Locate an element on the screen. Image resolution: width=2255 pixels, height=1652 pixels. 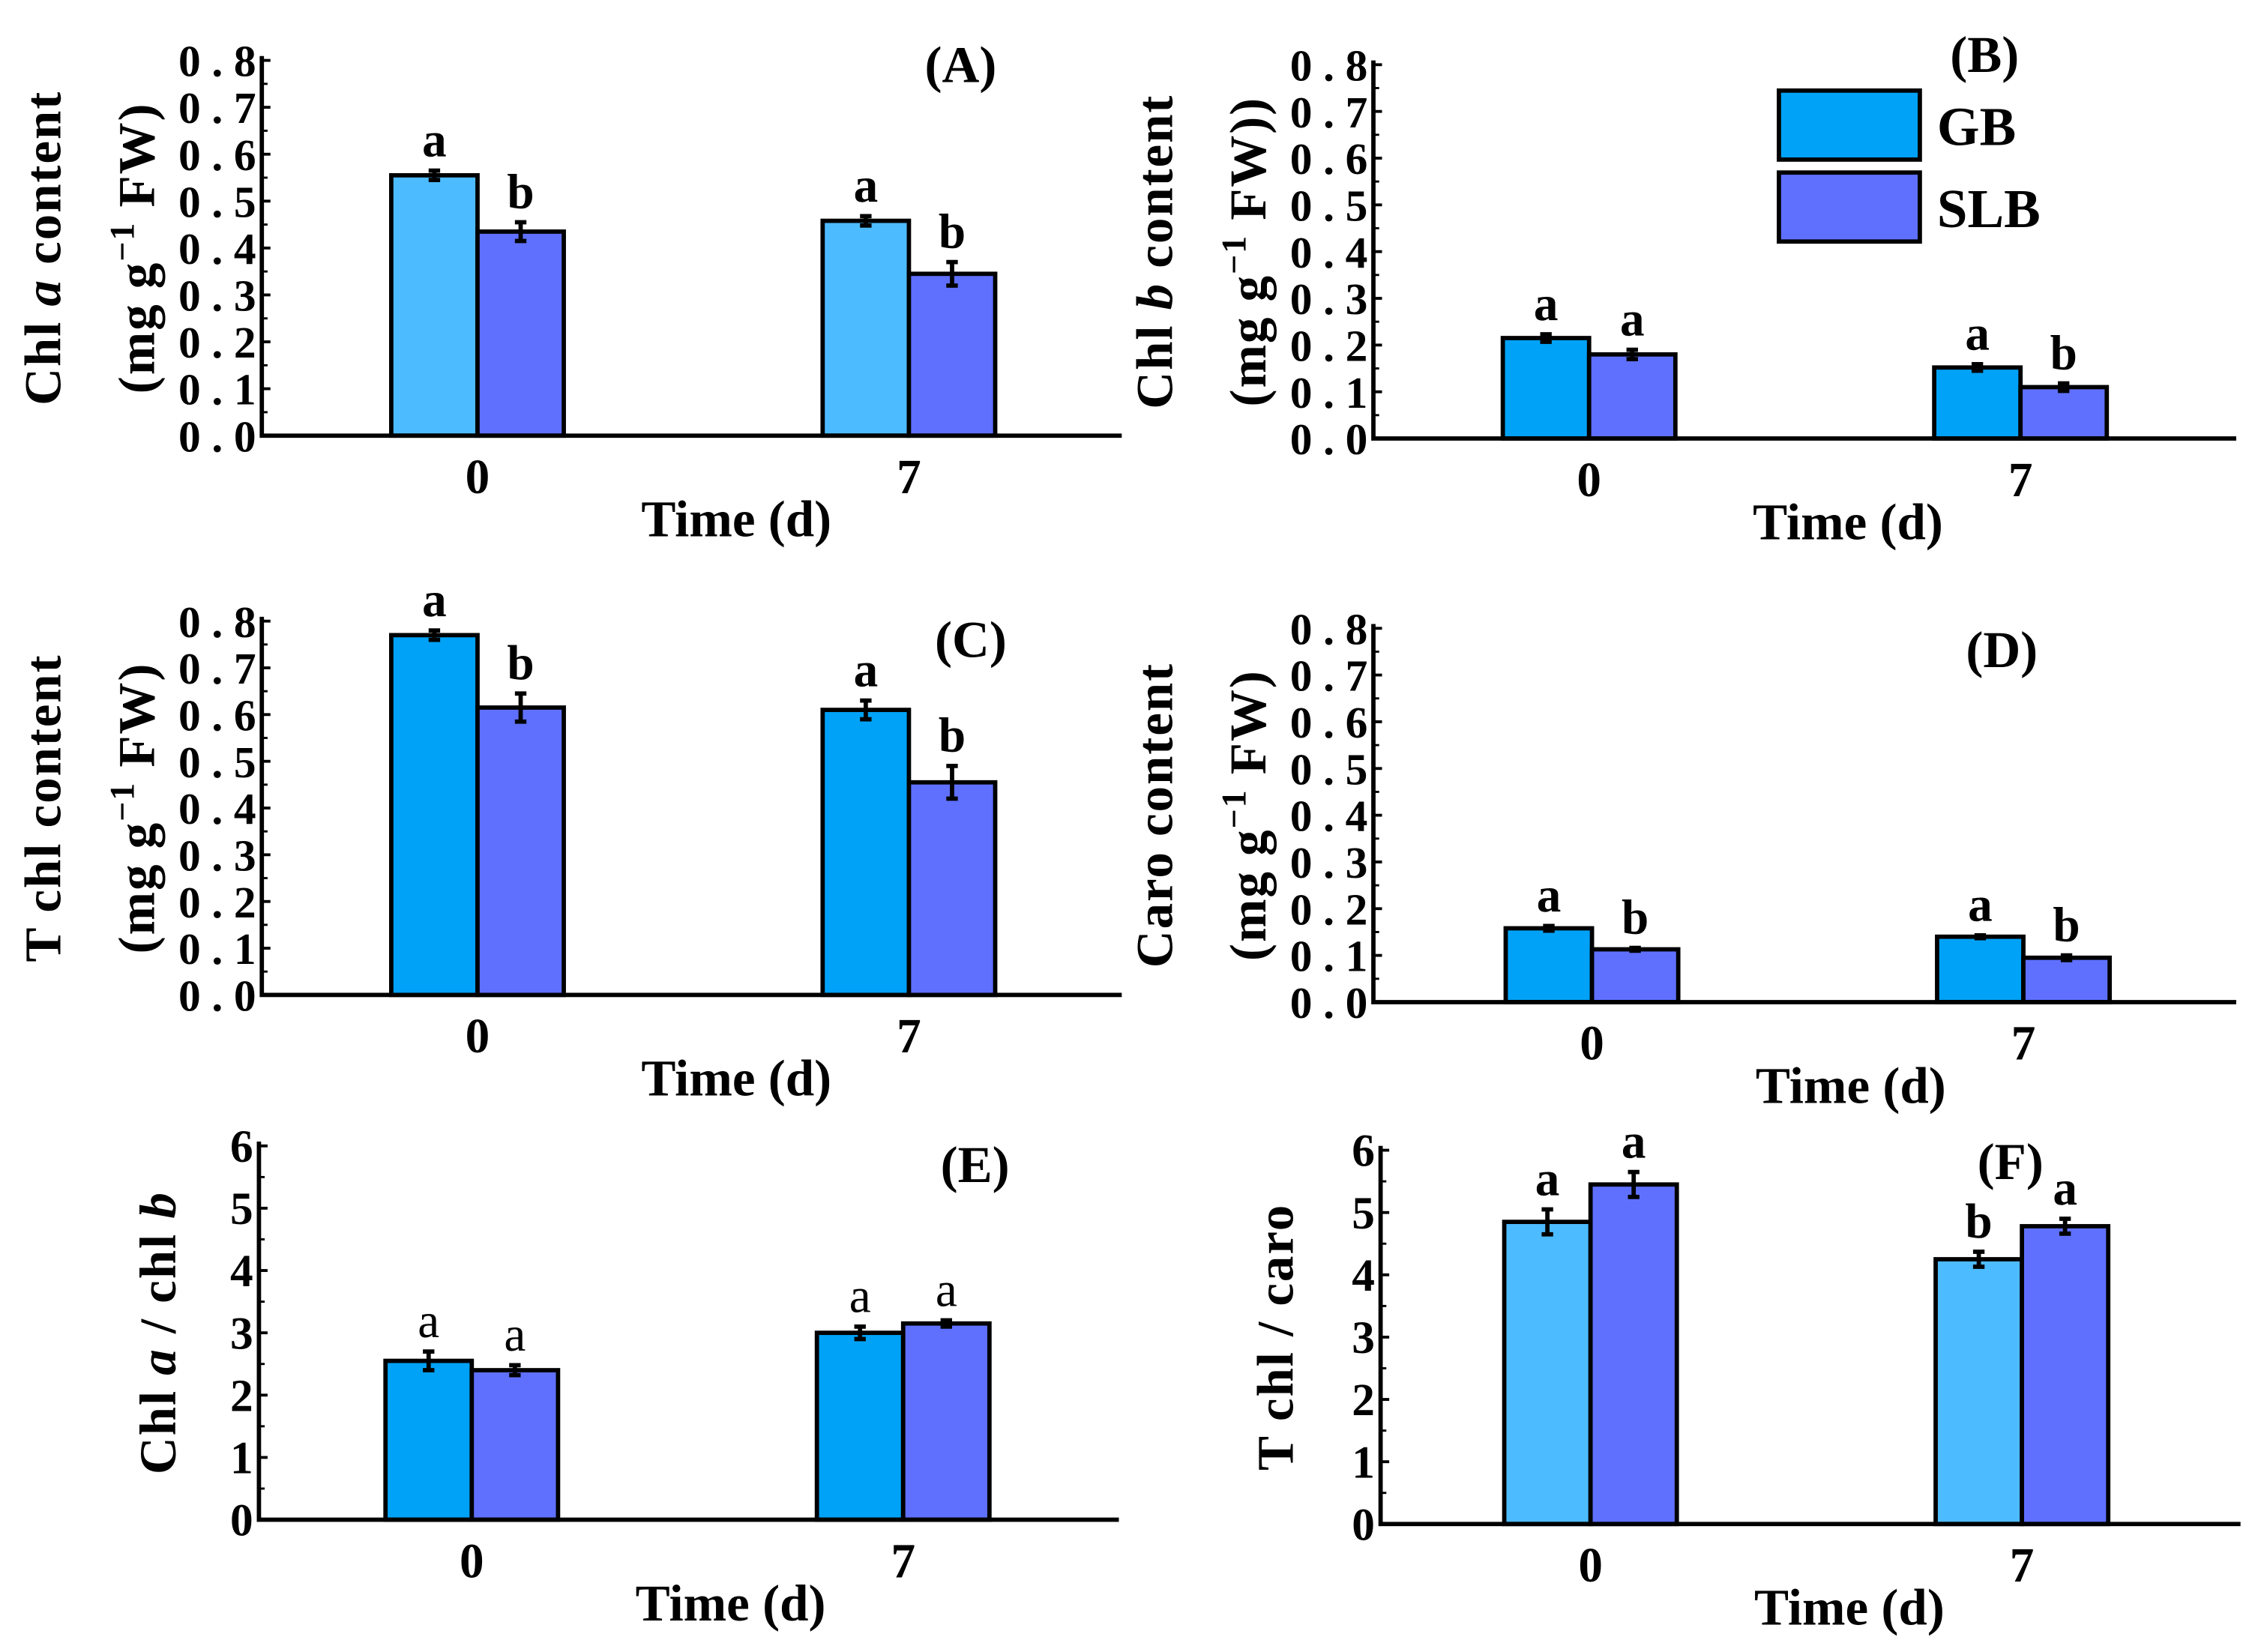
y-tick-label: 2 is located at coordinates (1364, 1400).